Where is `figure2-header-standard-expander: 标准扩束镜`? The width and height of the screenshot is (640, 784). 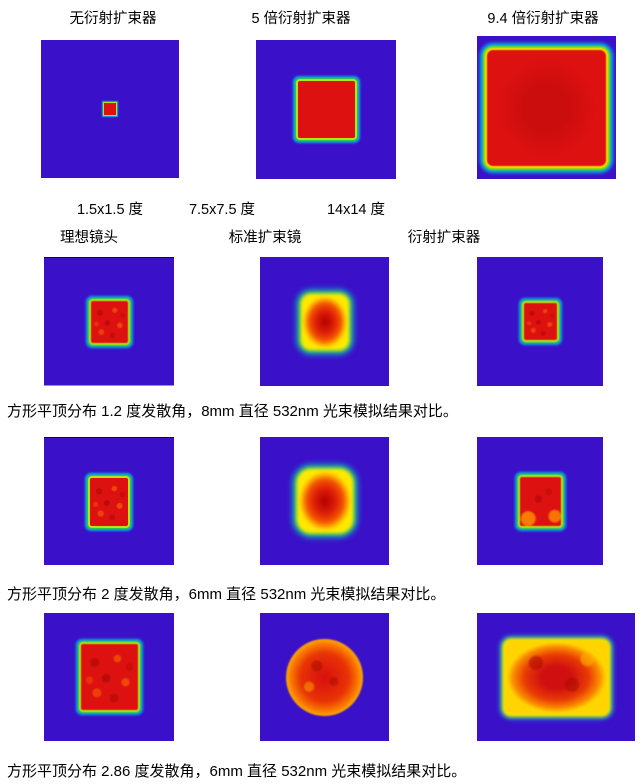 figure2-header-standard-expander: 标准扩束镜 is located at coordinates (265, 238).